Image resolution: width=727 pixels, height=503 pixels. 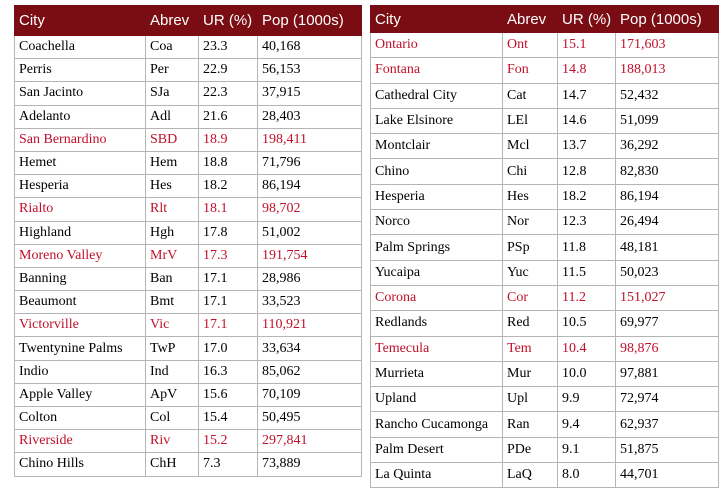 I want to click on abrev-cell: Ind, so click(x=172, y=371).